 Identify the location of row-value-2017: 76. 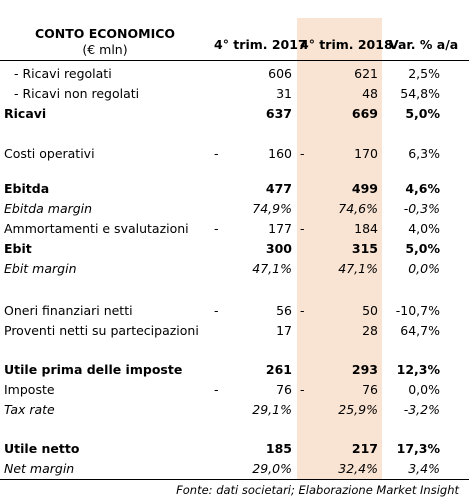
(284, 389).